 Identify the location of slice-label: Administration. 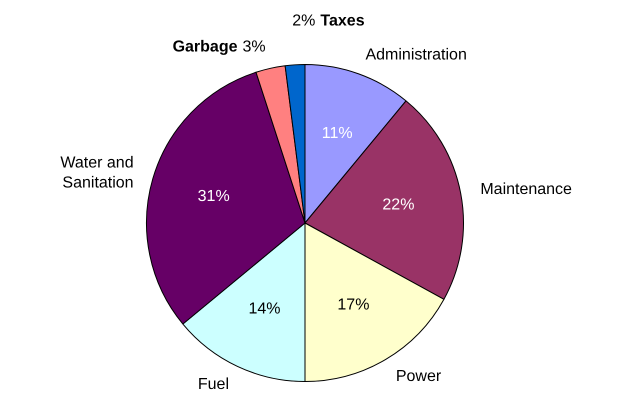
(416, 55).